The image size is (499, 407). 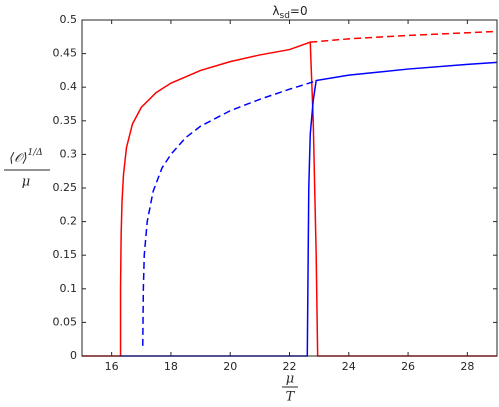 What do you see at coordinates (65, 120) in the screenshot?
I see `y-tick-label: 0.35` at bounding box center [65, 120].